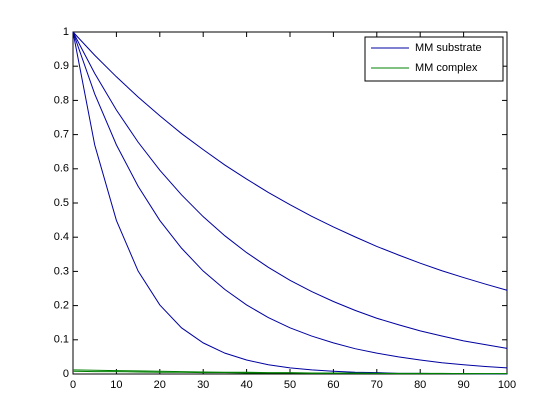 The height and width of the screenshot is (420, 560). I want to click on y-tick-label: 0.5, so click(61, 203).